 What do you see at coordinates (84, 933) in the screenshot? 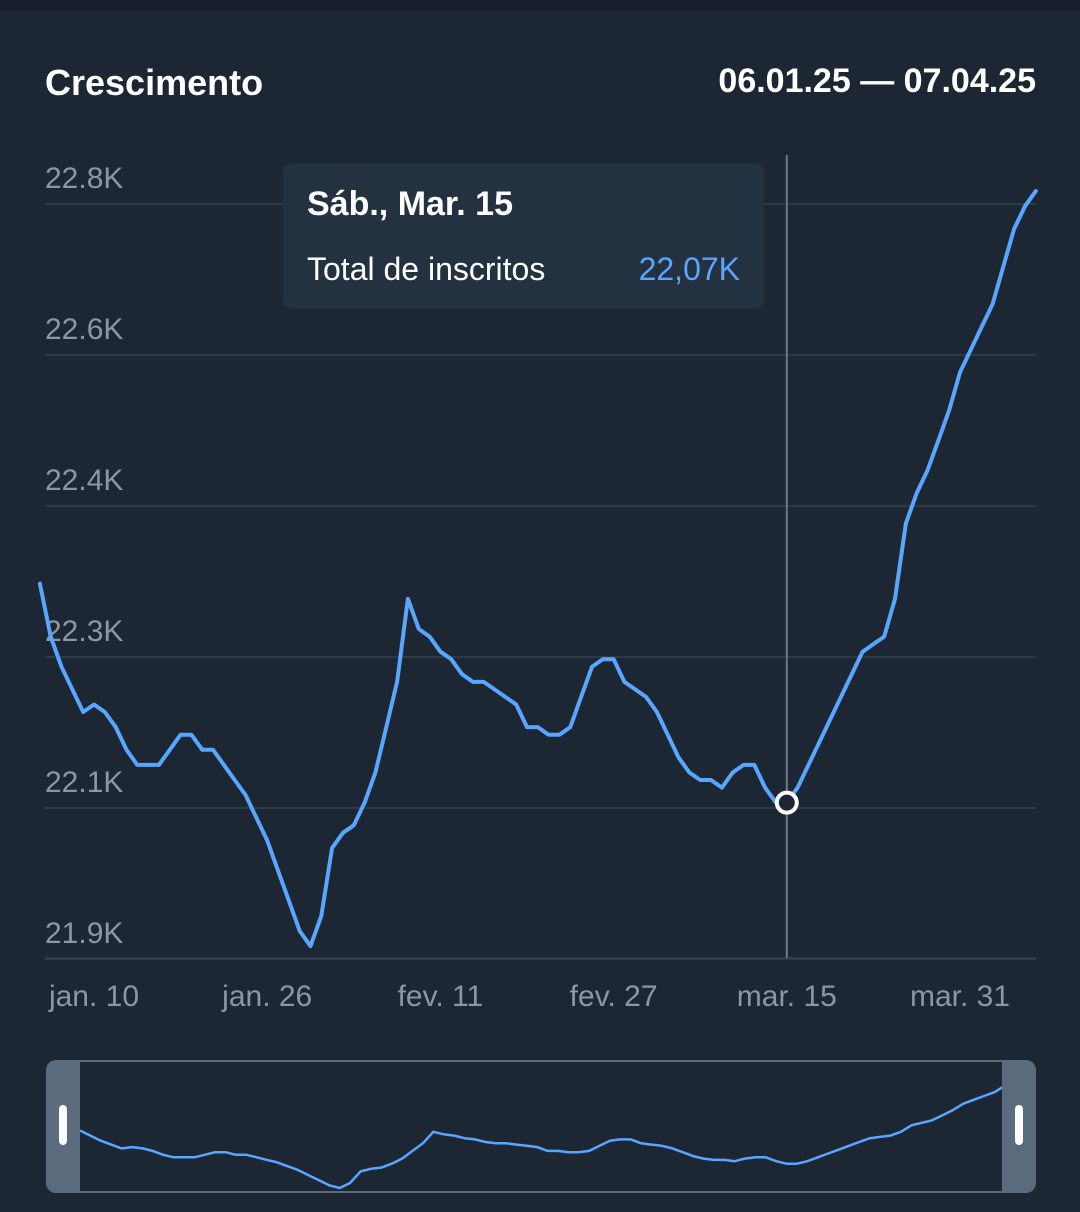
I see `y-tick-label: 21.9K` at bounding box center [84, 933].